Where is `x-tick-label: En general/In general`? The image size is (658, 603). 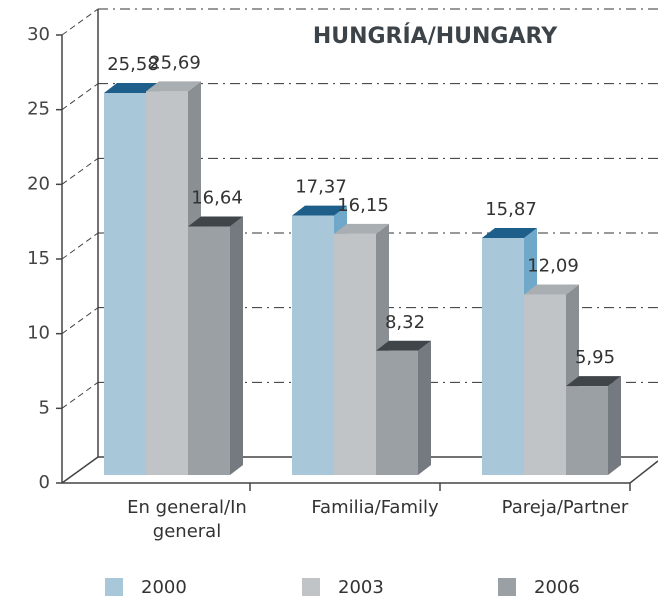
x-tick-label: En general/In general is located at coordinates (187, 519).